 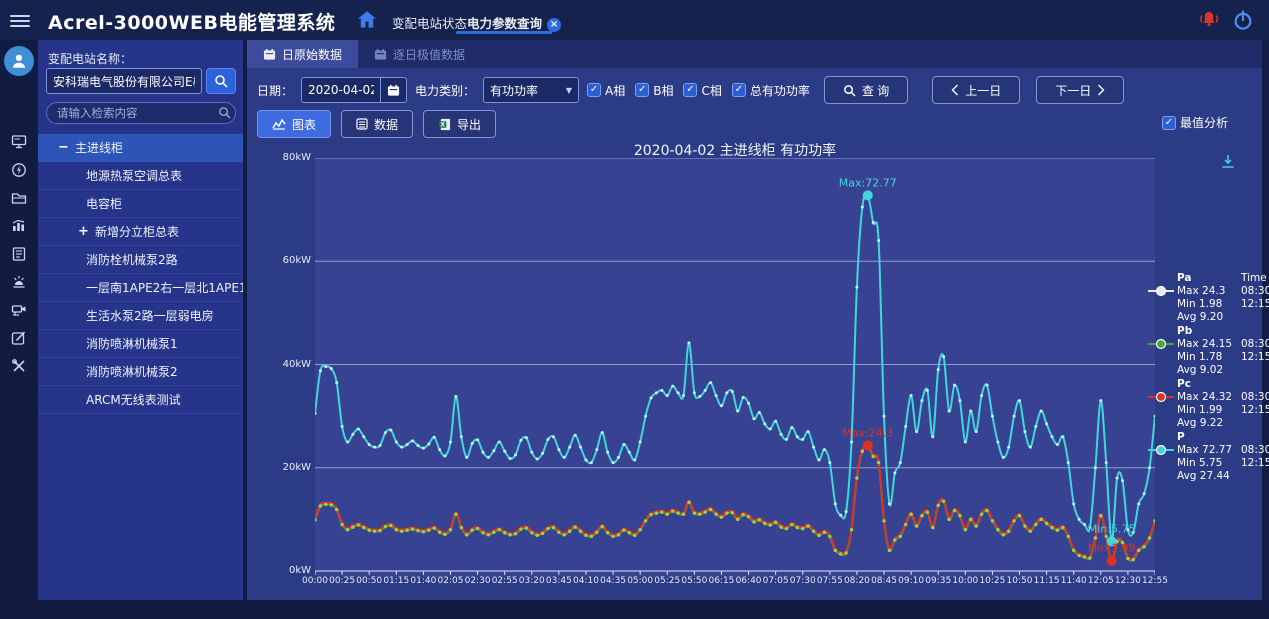 I want to click on station-search-button, so click(x=221, y=81).